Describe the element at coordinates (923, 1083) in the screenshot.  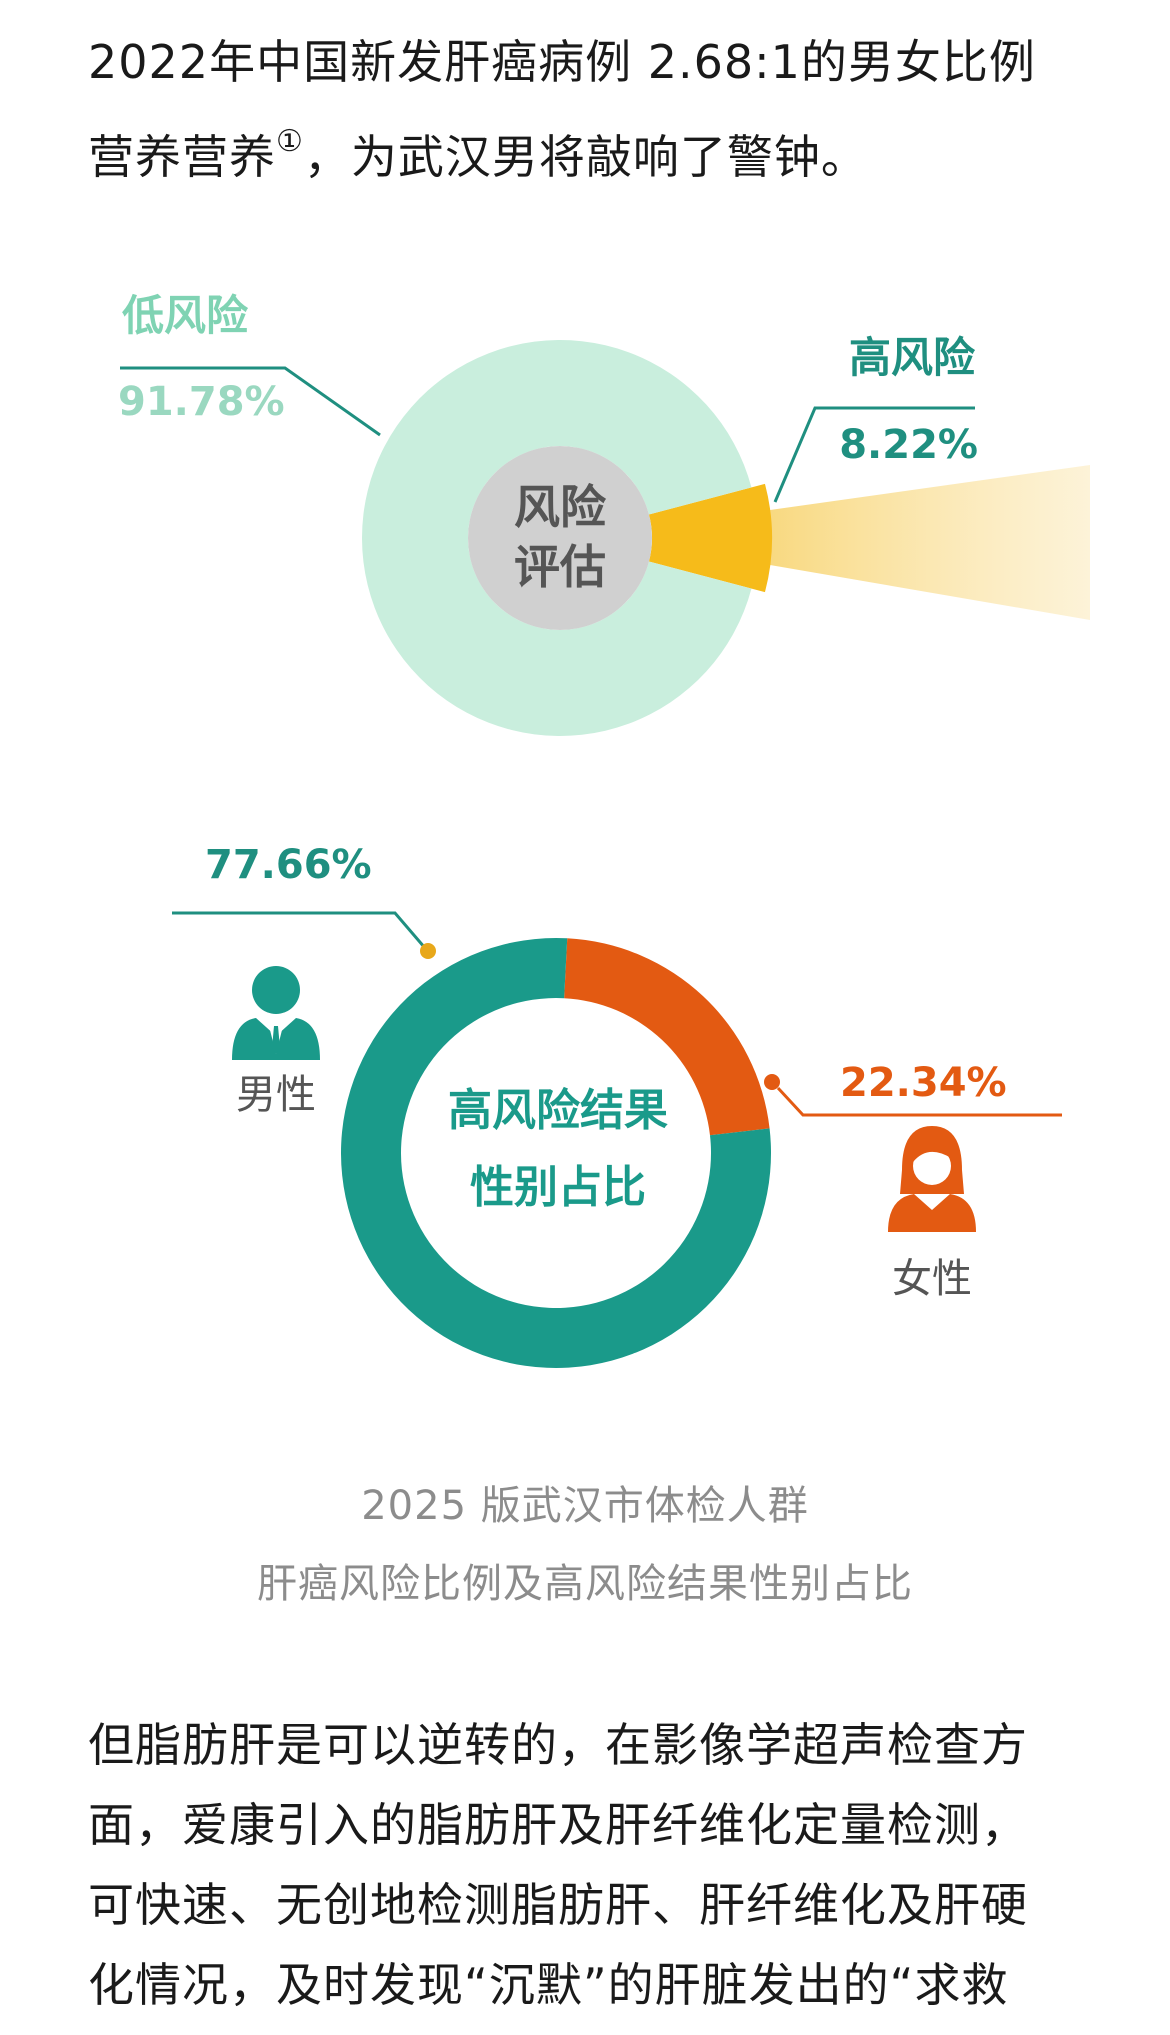
I see `female-value: 22.34%` at that location.